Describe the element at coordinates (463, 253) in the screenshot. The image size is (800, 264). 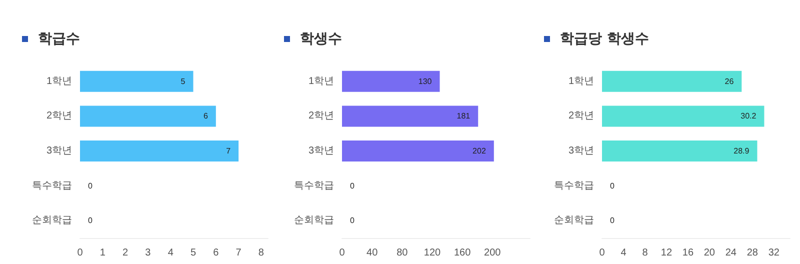
I see `x-tick-label: 160` at that location.